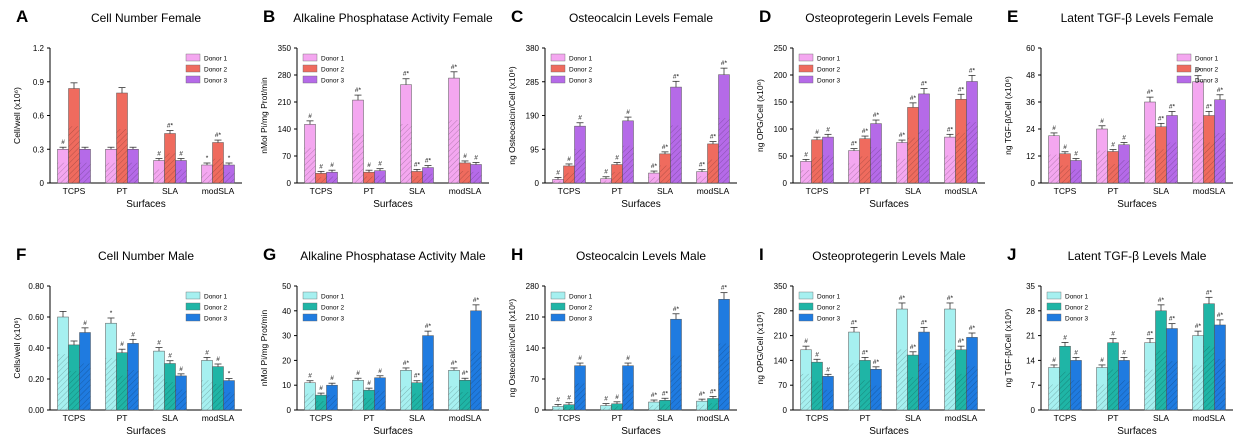 The width and height of the screenshot is (1257, 445). Describe the element at coordinates (1030, 311) in the screenshot. I see `y-tick-label: 28` at that location.